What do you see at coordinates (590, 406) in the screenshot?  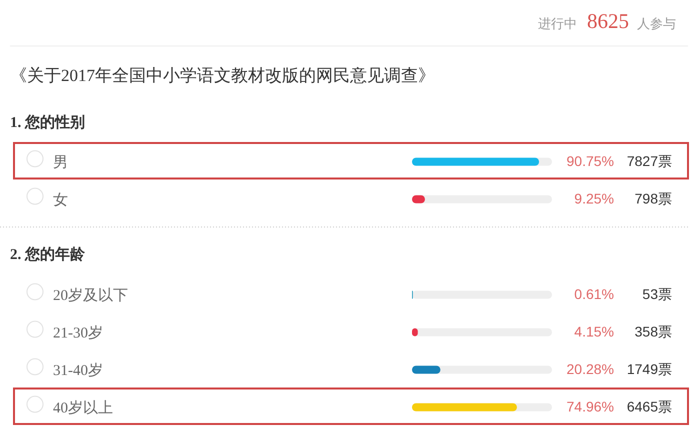 I see `data-label: 74.96%` at bounding box center [590, 406].